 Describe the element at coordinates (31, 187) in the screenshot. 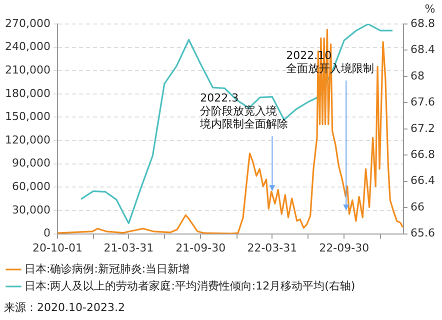

I see `y-tick-label: 60,000` at that location.